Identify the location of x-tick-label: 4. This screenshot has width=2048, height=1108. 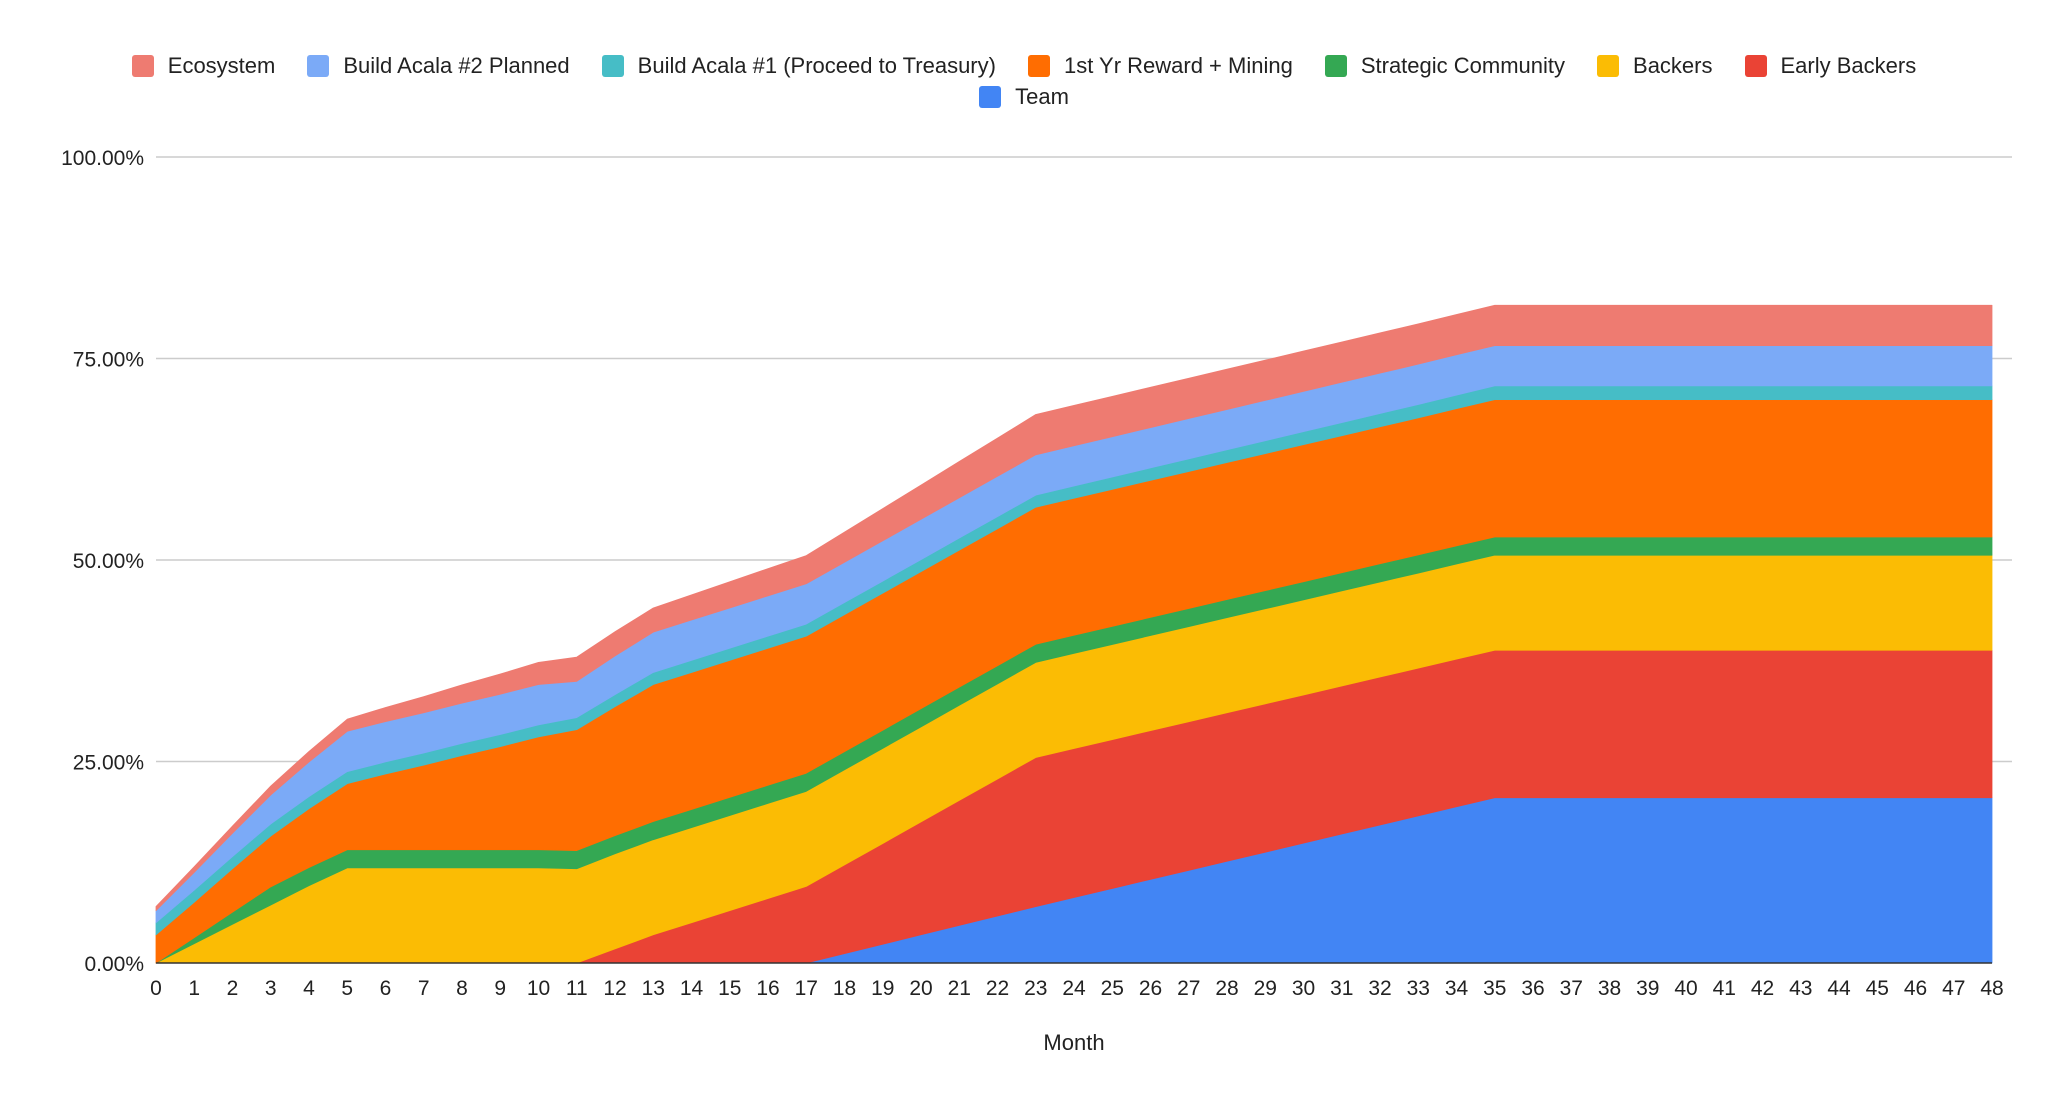
(309, 988).